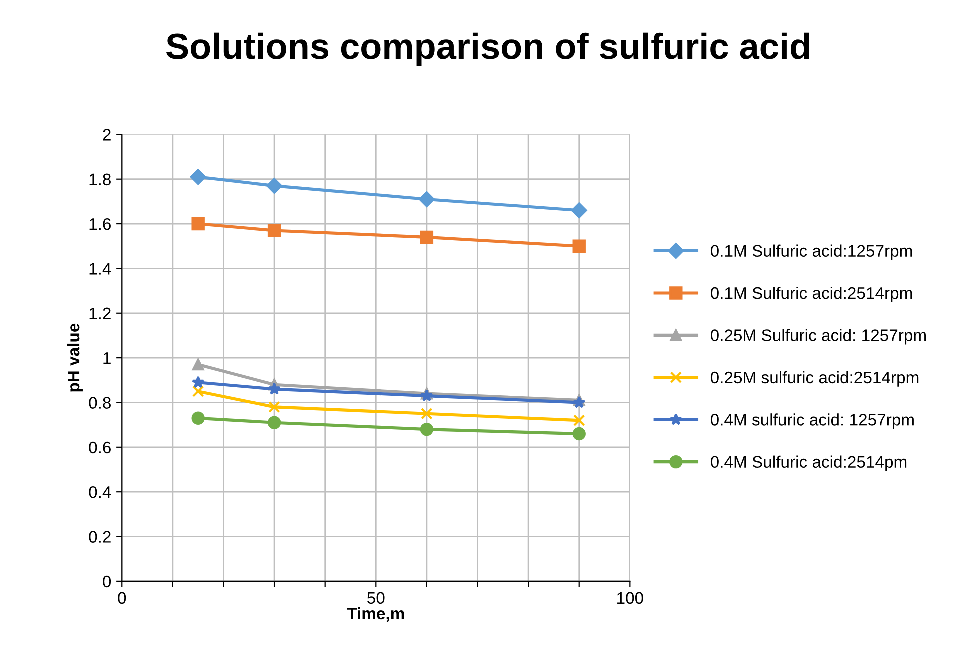 The image size is (977, 657). Describe the element at coordinates (811, 294) in the screenshot. I see `legend-label: 0.1M Sulfuric acid:2514rpm` at that location.